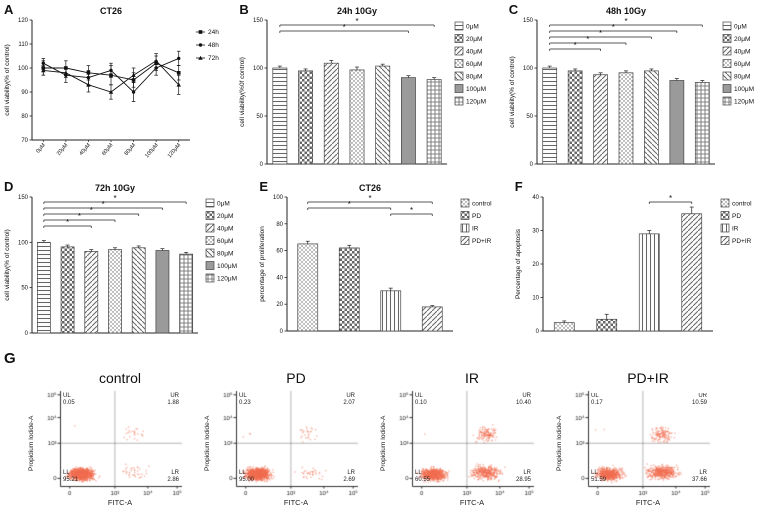 The height and width of the screenshot is (507, 774). What do you see at coordinates (115, 188) in the screenshot?
I see `svg-text: 72h 10Gy` at bounding box center [115, 188].